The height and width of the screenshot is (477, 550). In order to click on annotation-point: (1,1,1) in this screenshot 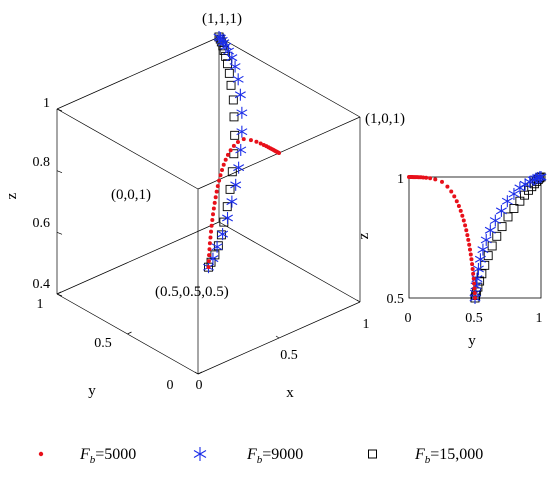, I will do `click(222, 19)`.